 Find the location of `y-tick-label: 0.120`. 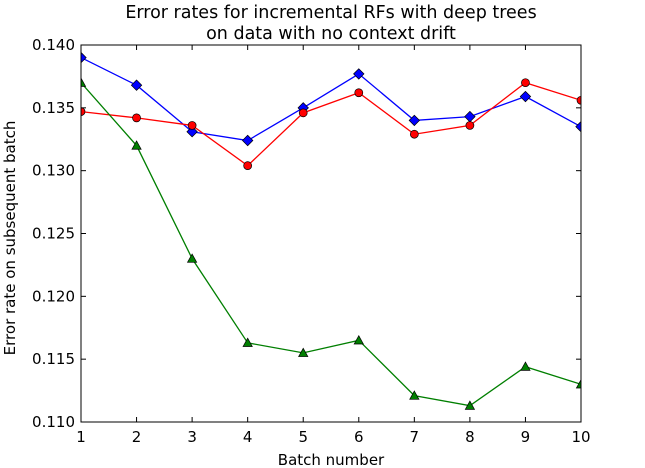

y-tick-label: 0.120 is located at coordinates (53, 296).